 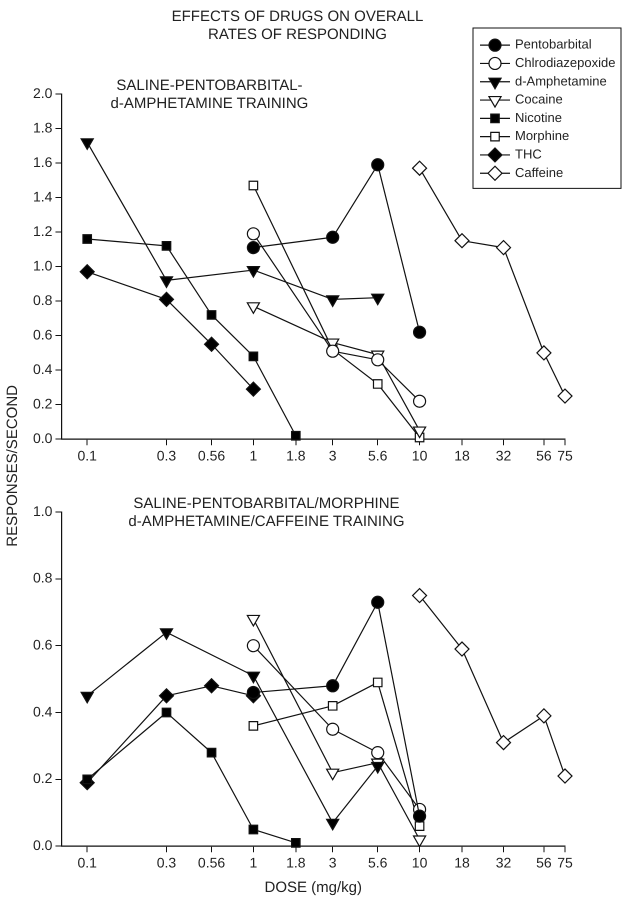 I want to click on legend-label: Pentobarbital, so click(x=553, y=44).